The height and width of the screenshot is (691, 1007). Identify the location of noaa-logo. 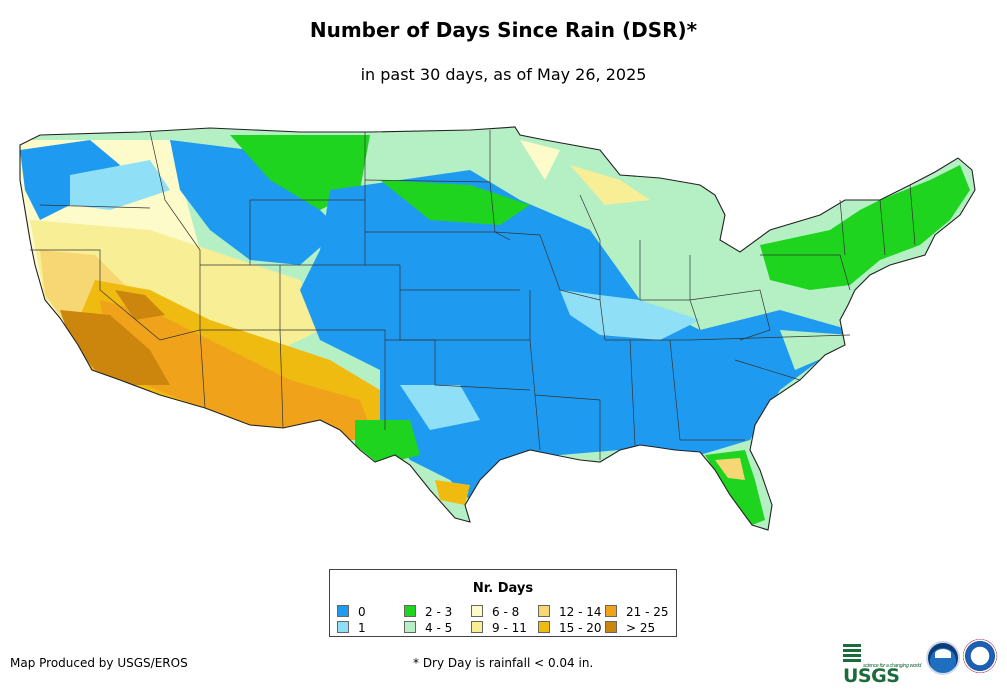
(943, 658).